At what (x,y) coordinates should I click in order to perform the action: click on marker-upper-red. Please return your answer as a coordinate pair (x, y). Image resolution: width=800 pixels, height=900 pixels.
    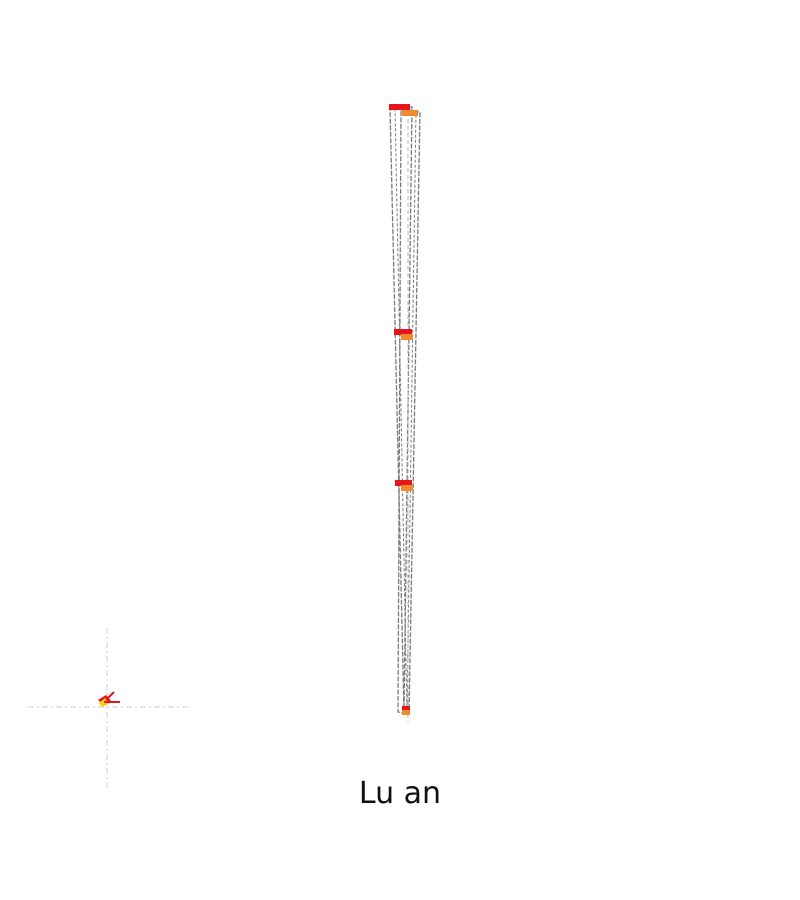
    Looking at the image, I should click on (403, 332).